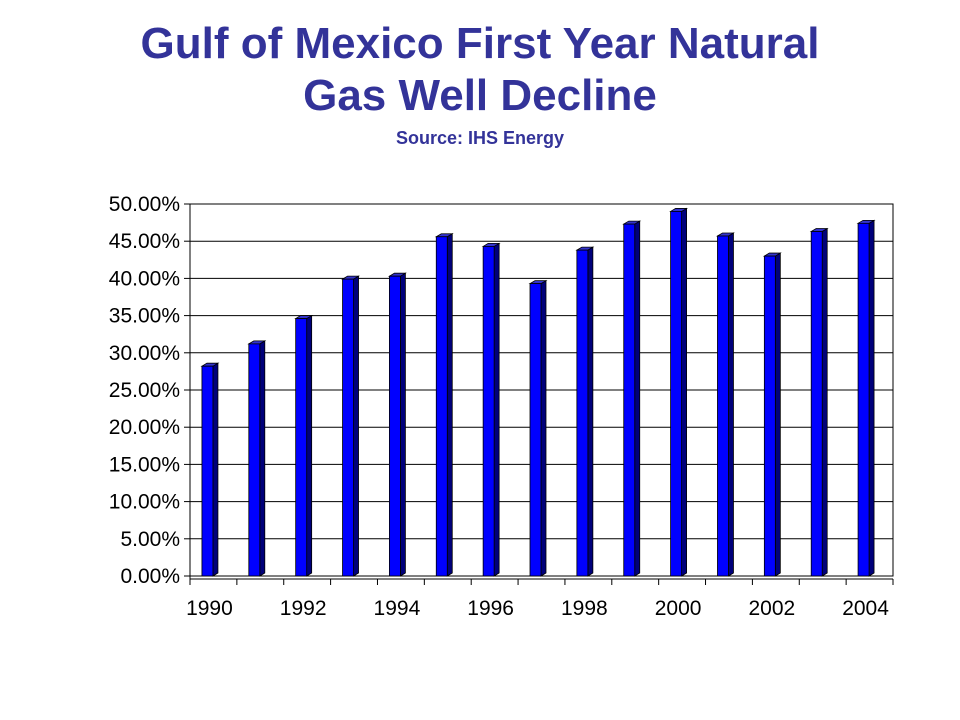  I want to click on bar-side-2004, so click(871, 398).